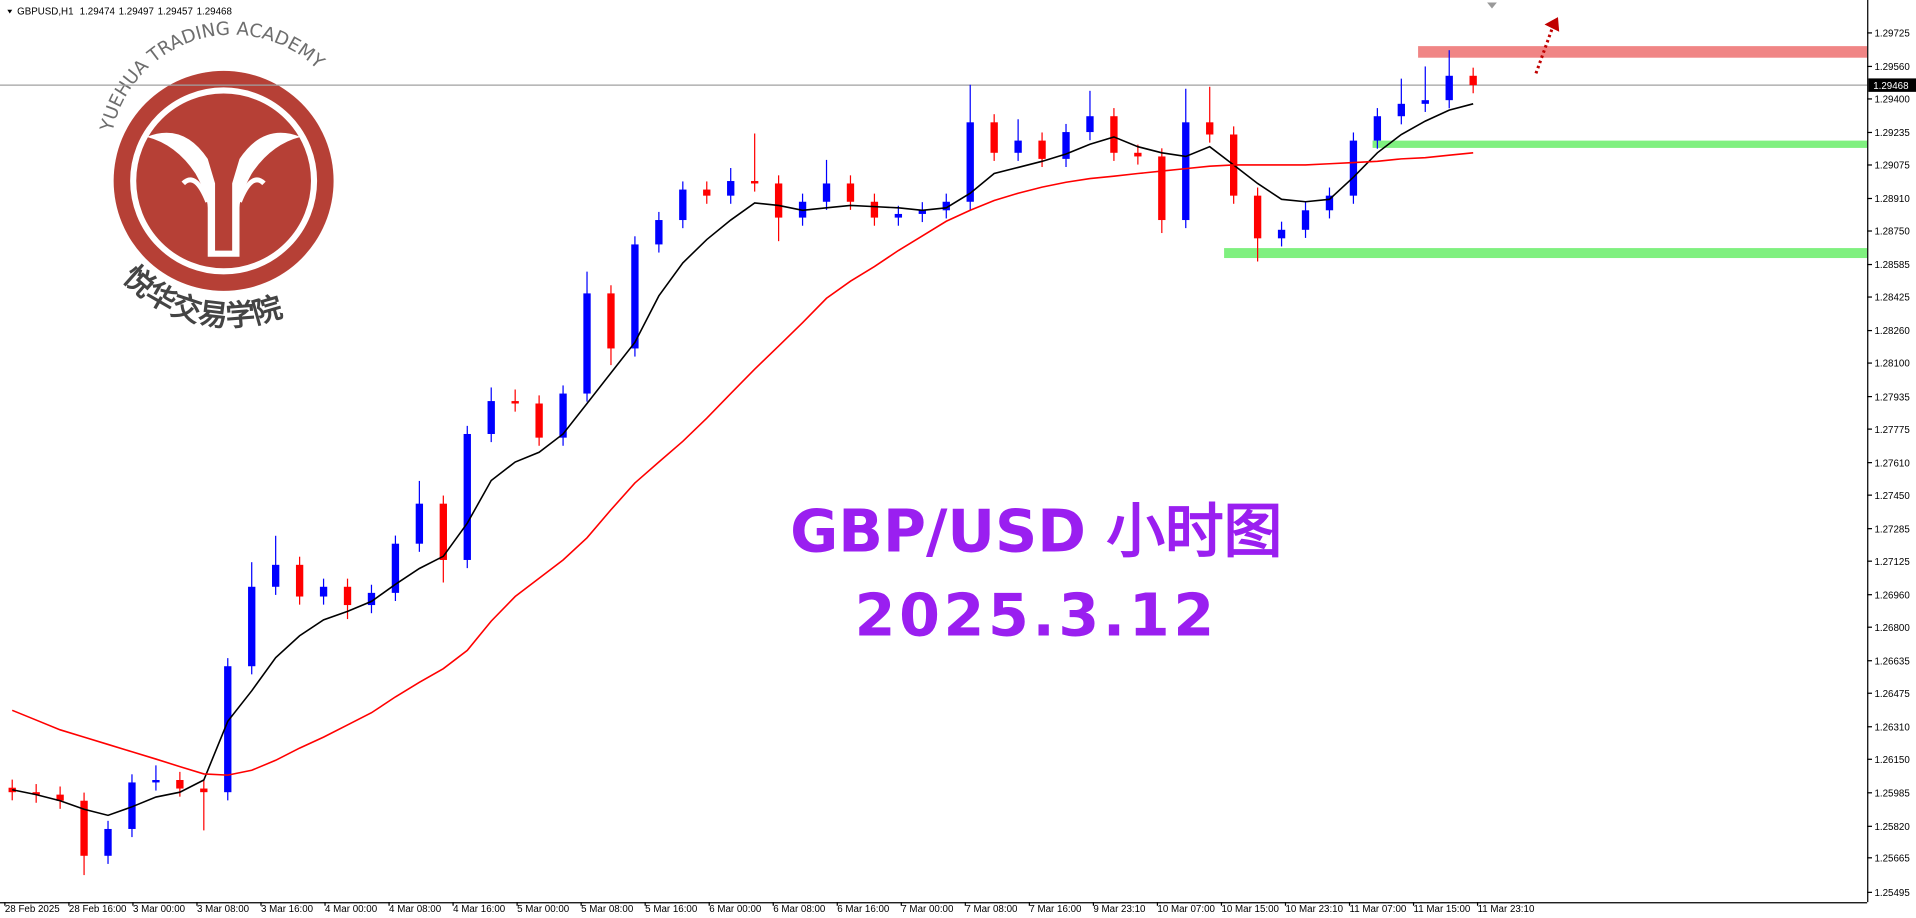  I want to click on y-tick-label: 1.25495, so click(1892, 893).